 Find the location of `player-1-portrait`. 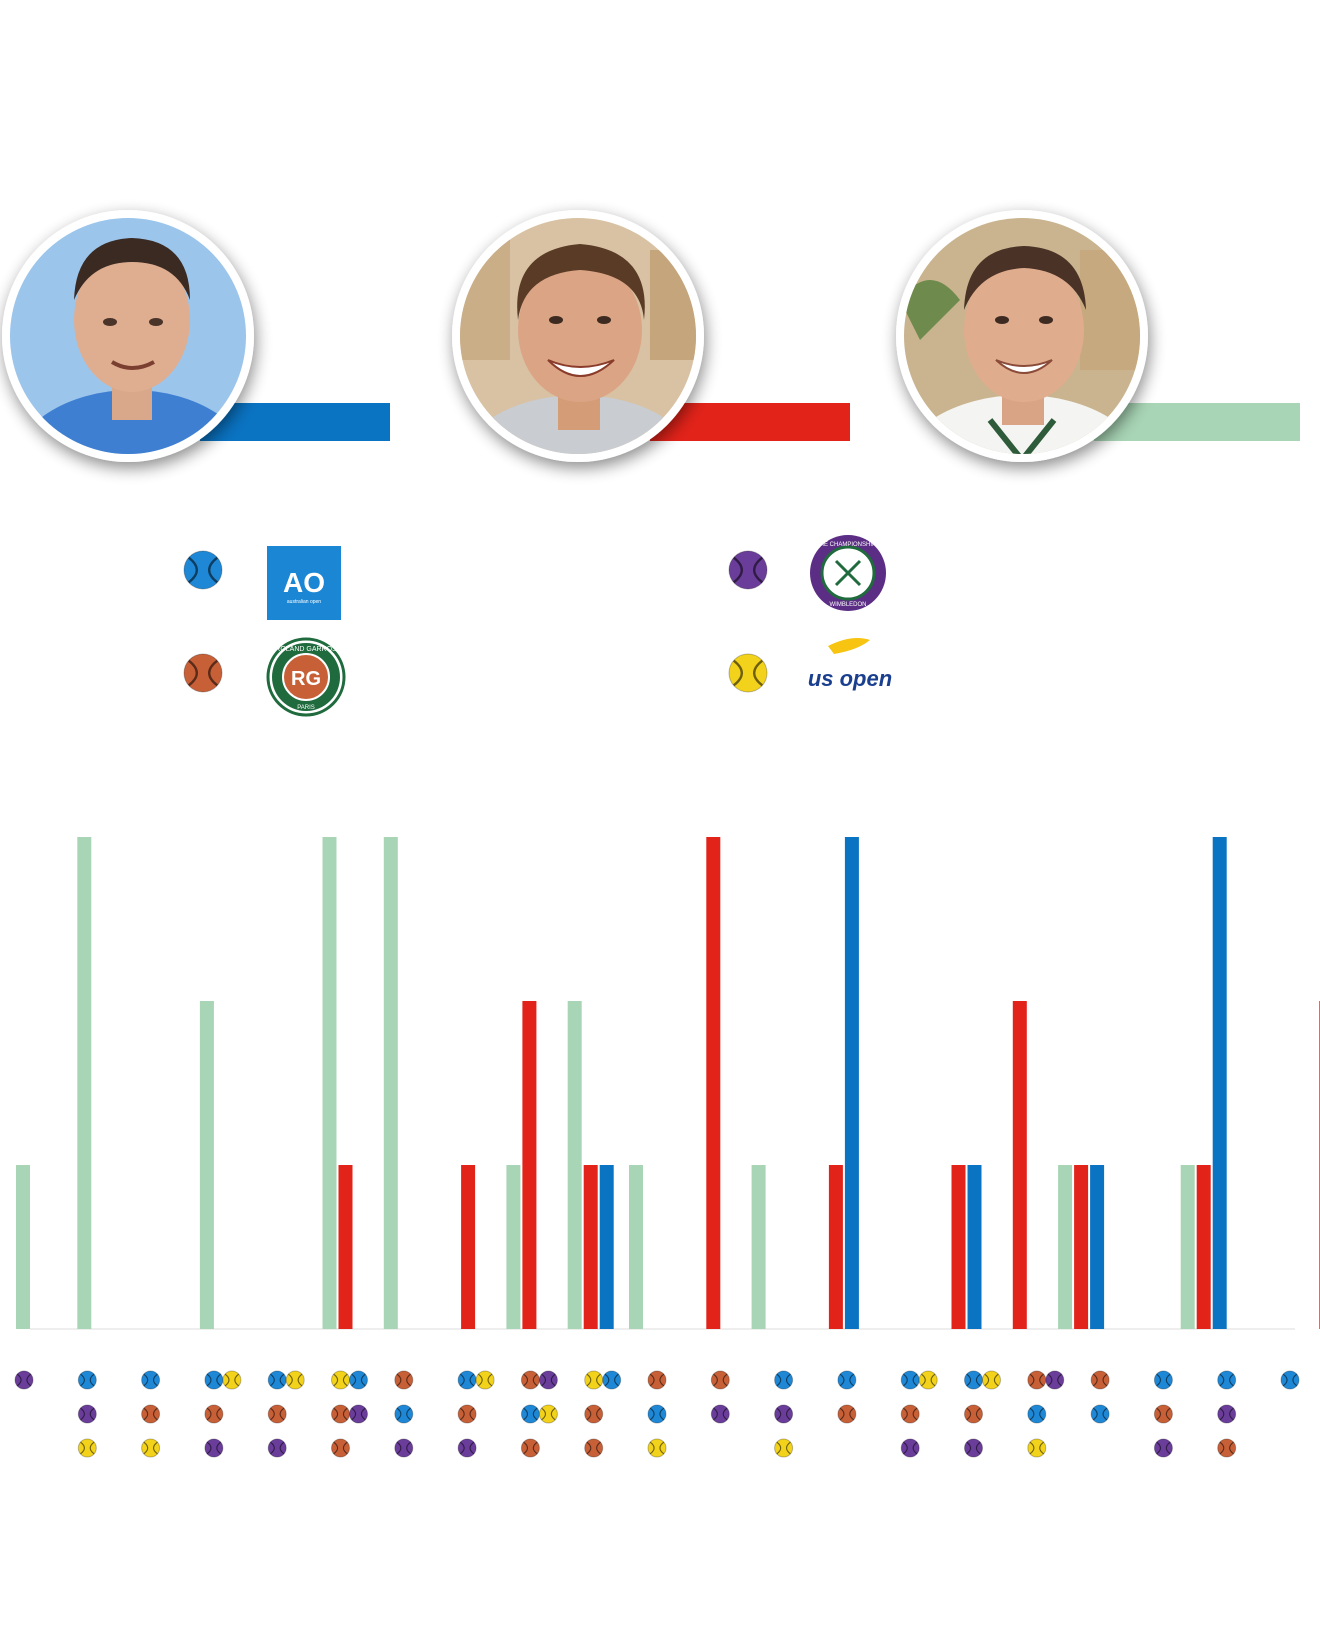

player-1-portrait is located at coordinates (196, 336).